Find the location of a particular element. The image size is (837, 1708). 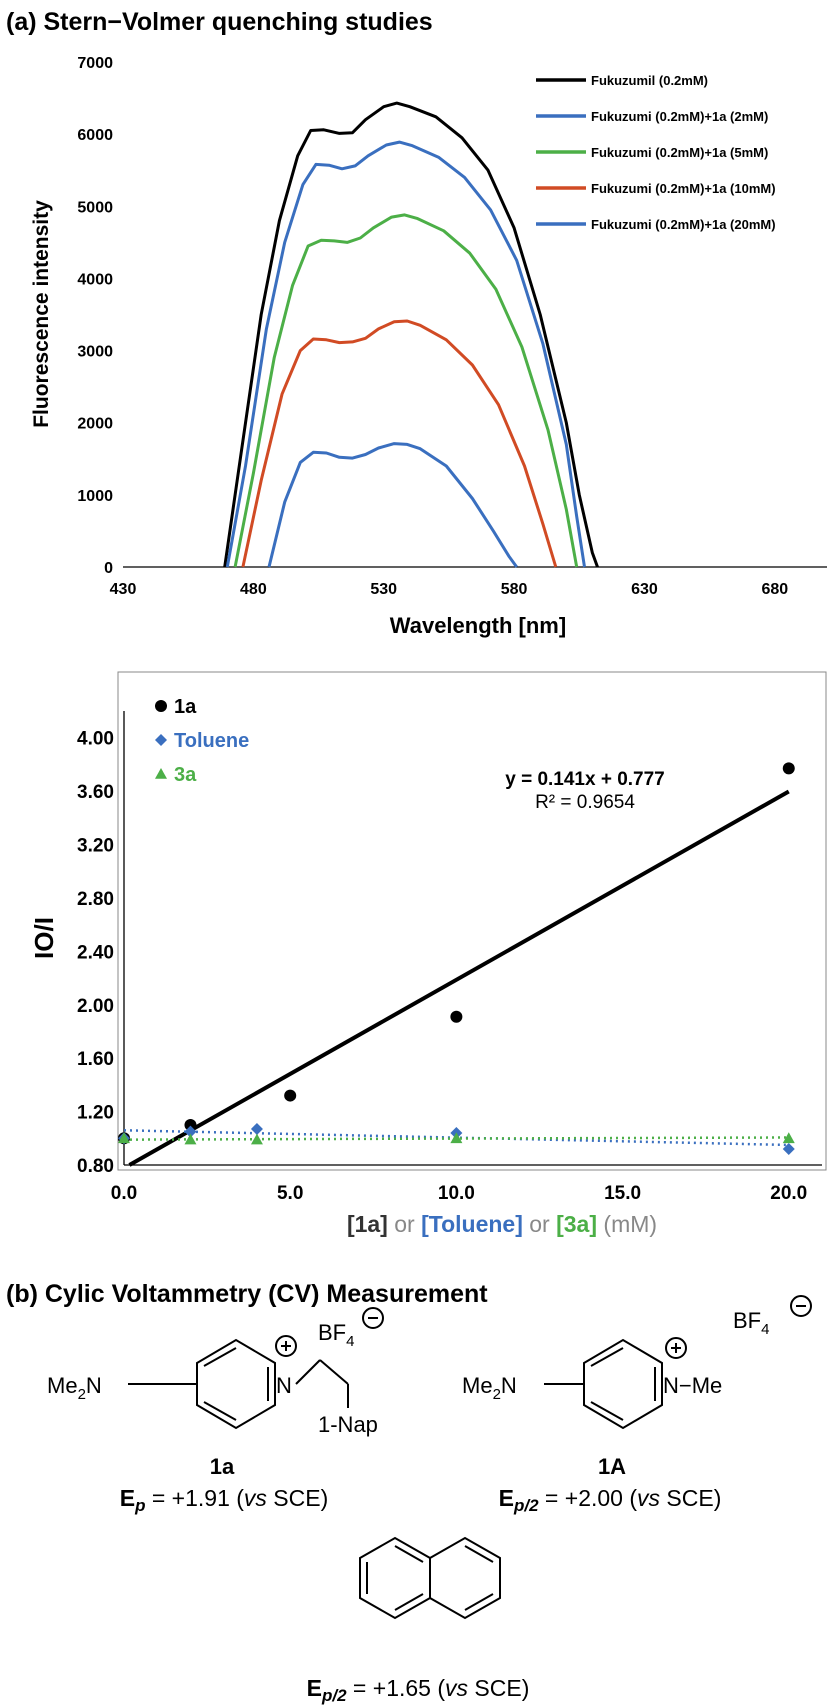

legend: 1a Toluene 3a is located at coordinates (202, 741).